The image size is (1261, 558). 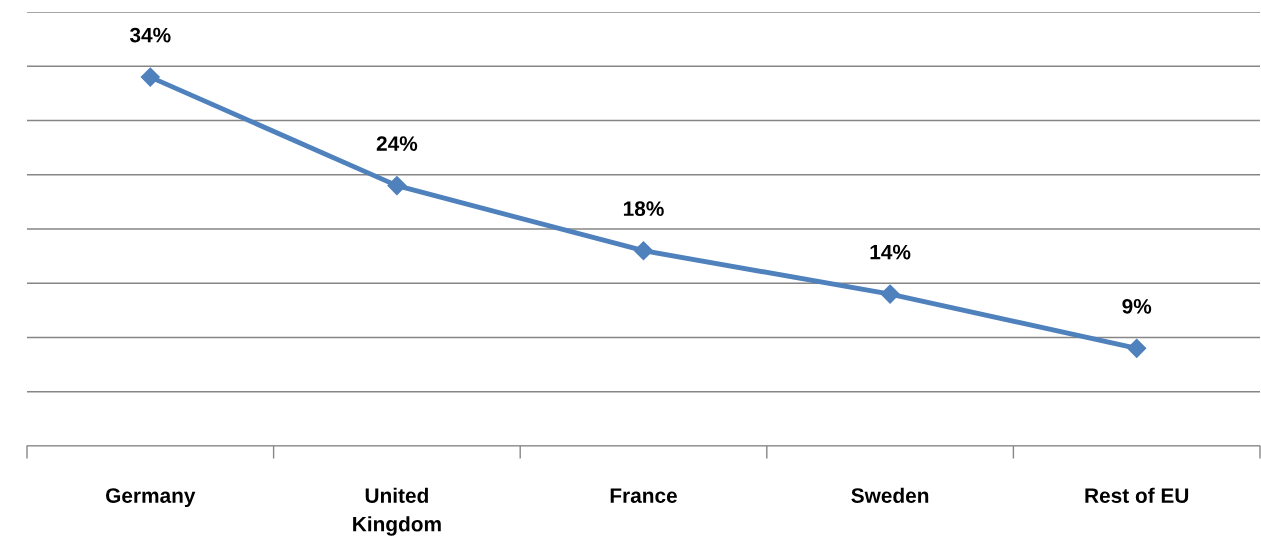 I want to click on x-tick-label: United Kingdom, so click(x=397, y=511).